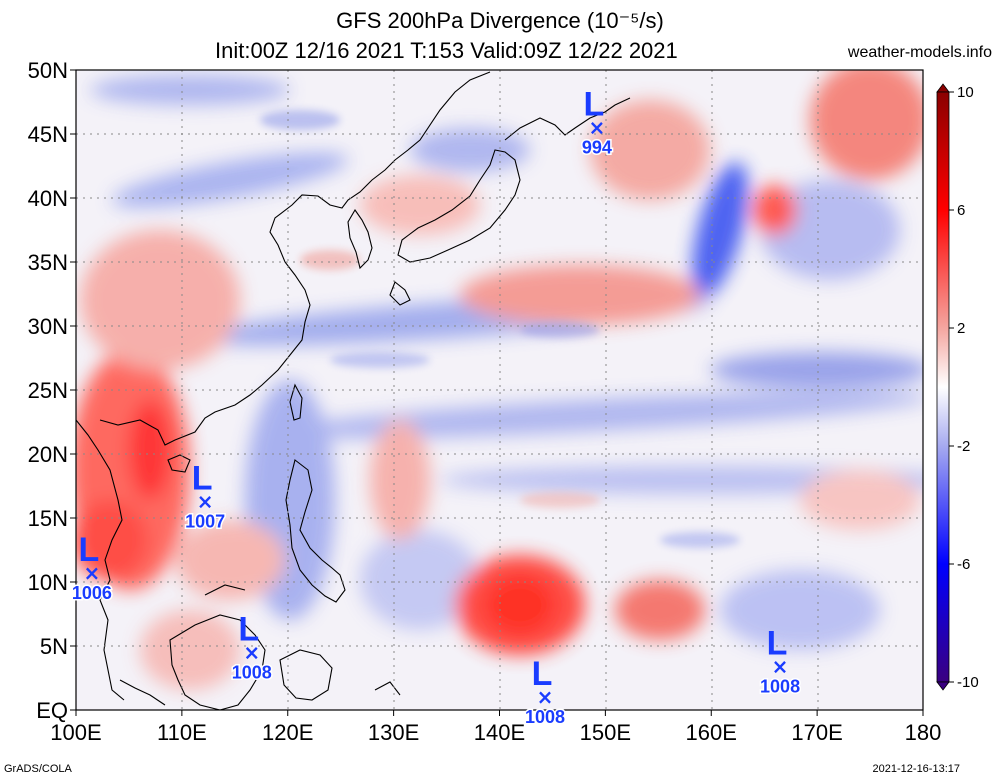  I want to click on colorbar-tick-label: 2, so click(961, 328).